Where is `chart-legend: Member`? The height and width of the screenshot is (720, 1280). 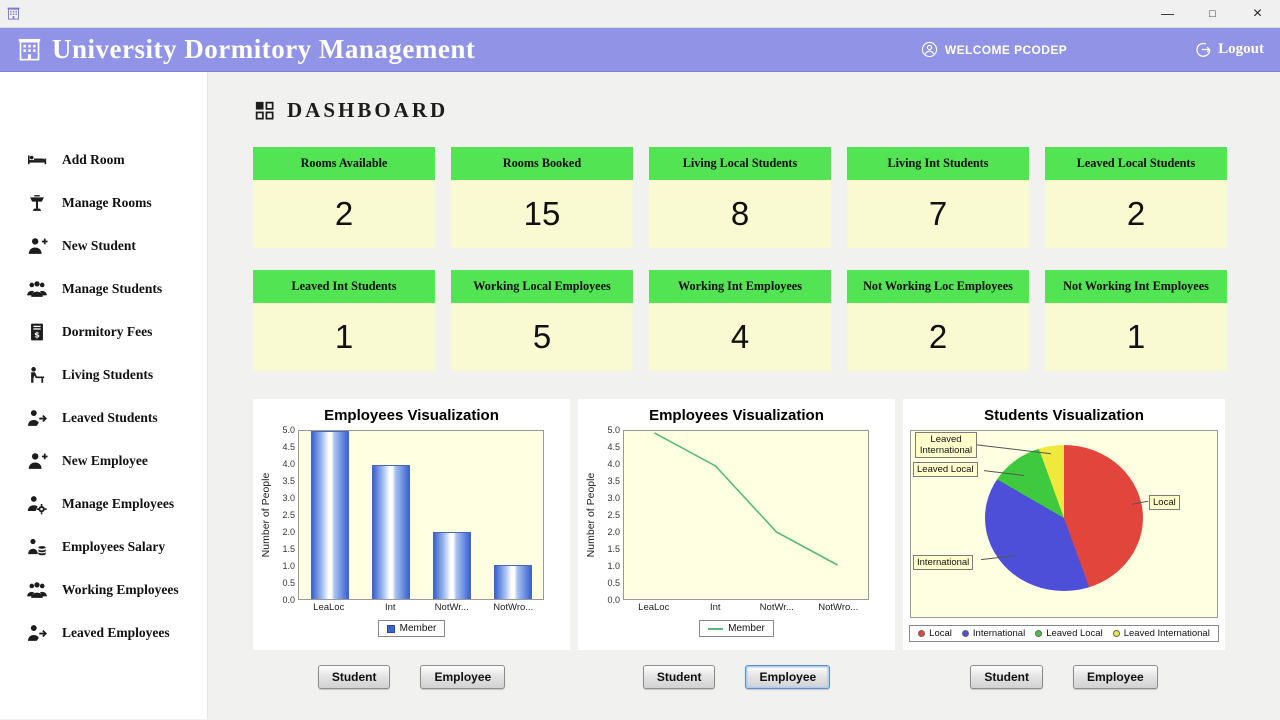
chart-legend: Member is located at coordinates (736, 628).